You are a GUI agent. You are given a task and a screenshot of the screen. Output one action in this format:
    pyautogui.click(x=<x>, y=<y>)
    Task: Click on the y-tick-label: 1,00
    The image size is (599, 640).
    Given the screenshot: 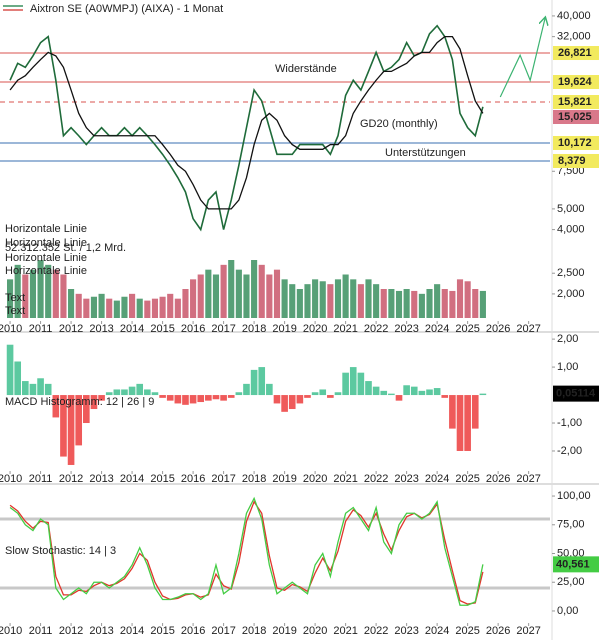 What is the action you would take?
    pyautogui.click(x=567, y=367)
    